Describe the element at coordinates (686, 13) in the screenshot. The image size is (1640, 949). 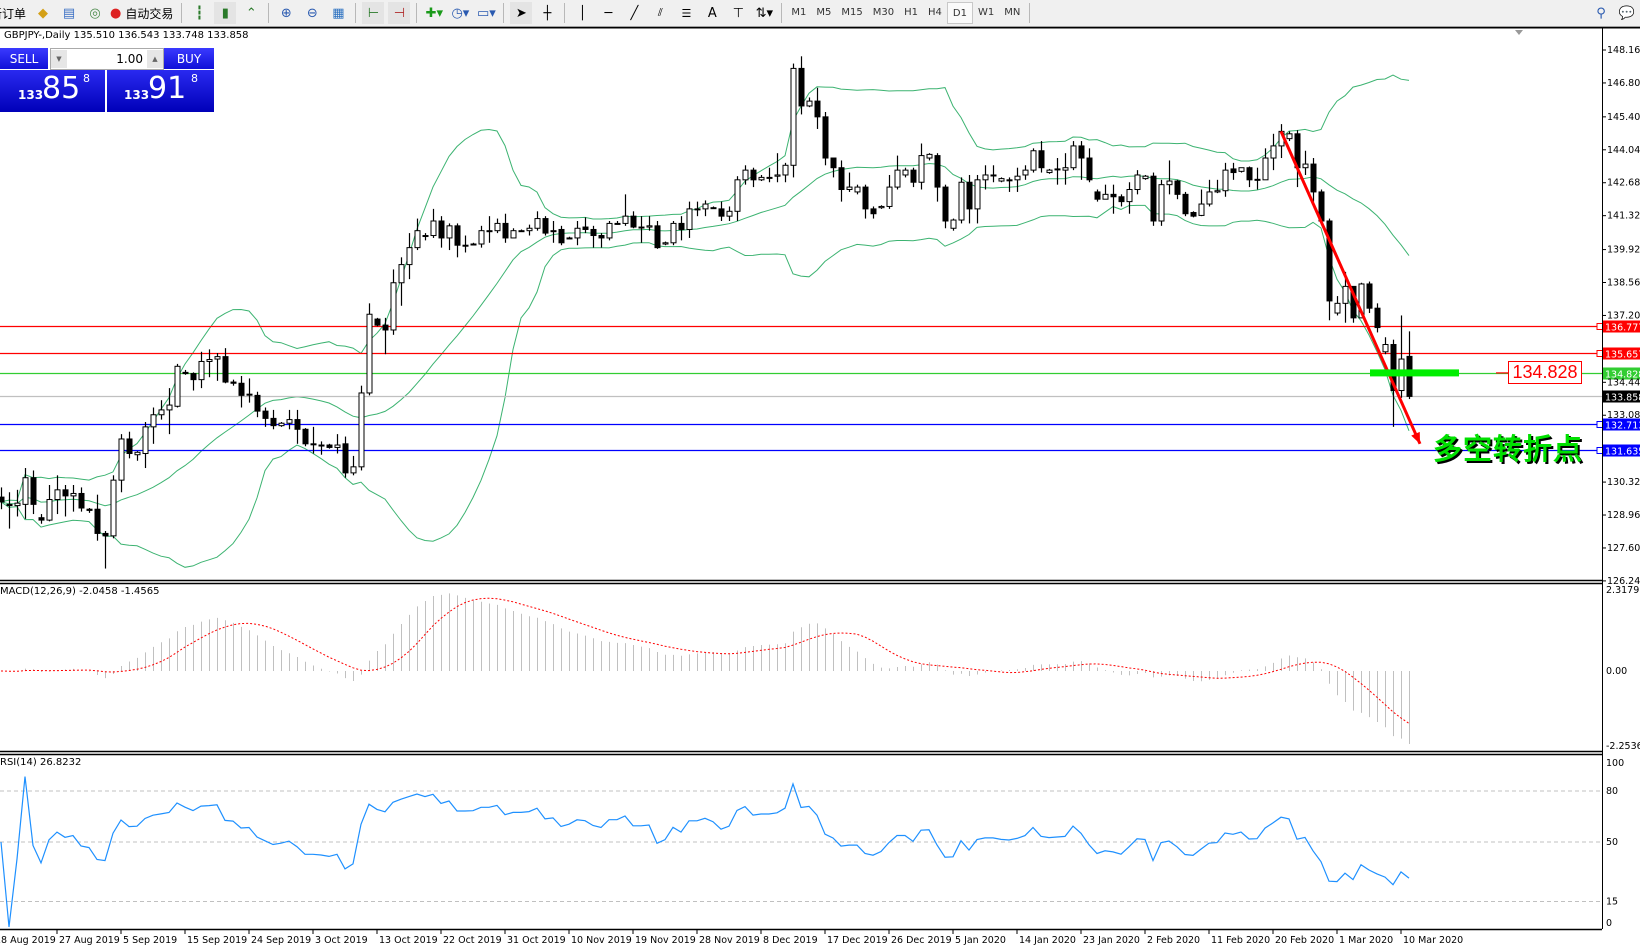
I see `fibo-fan-icon: ☰` at that location.